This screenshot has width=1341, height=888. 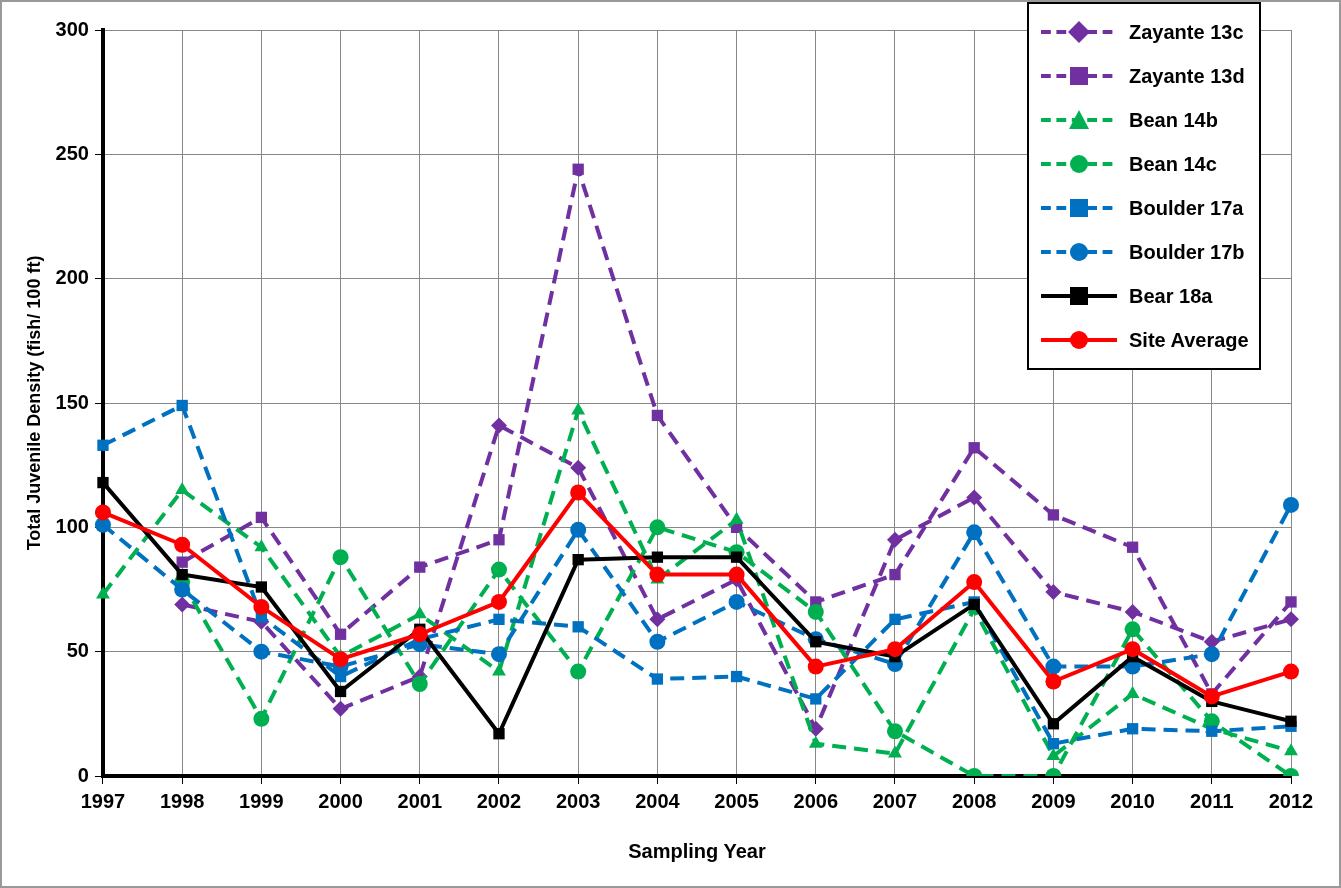 I want to click on legend-label: Site Average, so click(x=1189, y=340).